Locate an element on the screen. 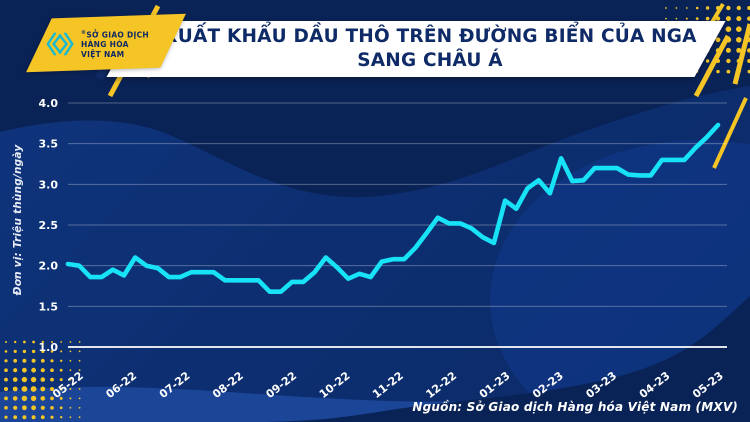 The image size is (750, 422). x-tick-label: 09-22 is located at coordinates (281, 385).